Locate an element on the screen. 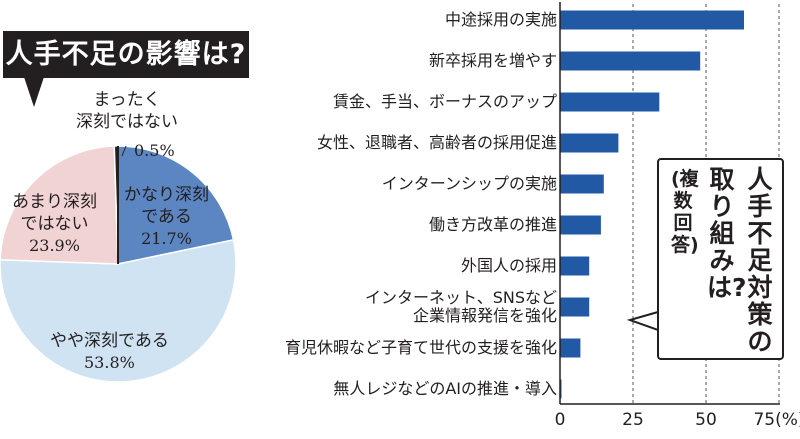  bar-label-1: 新卒採用を増やす is located at coordinates (493, 61).